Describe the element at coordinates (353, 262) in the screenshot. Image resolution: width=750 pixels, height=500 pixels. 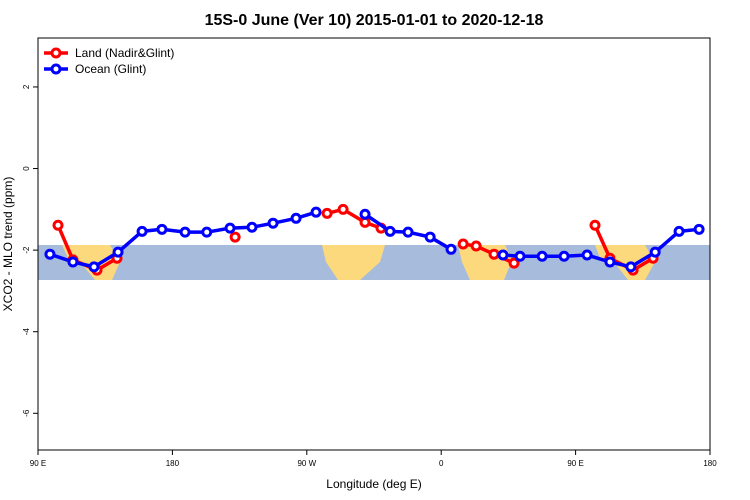
I see `land` at that location.